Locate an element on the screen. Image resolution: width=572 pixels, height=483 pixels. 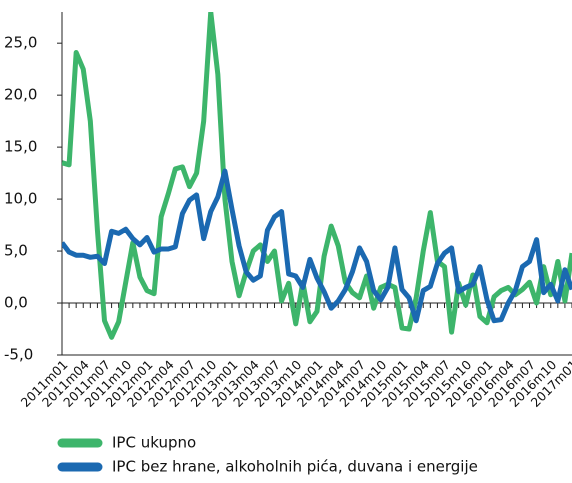
legend-label: IPC ukupno is located at coordinates (154, 443).